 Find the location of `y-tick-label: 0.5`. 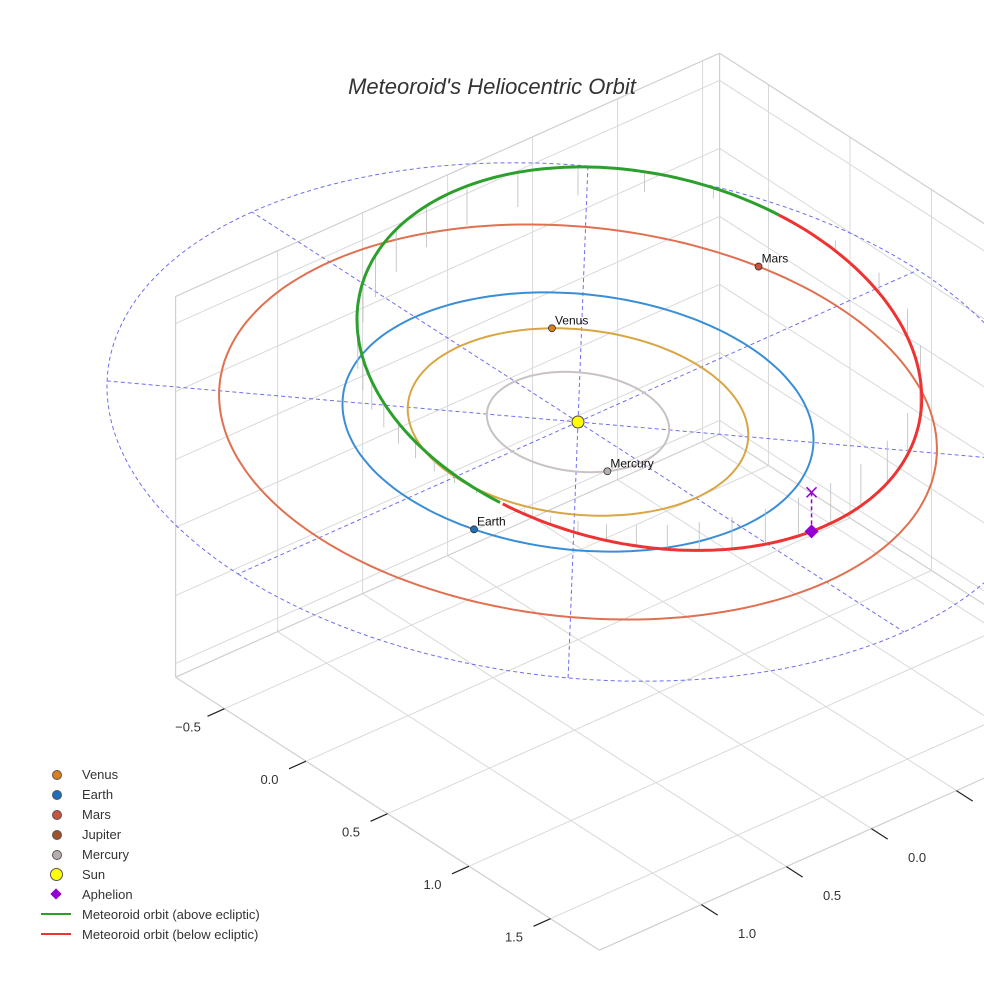

y-tick-label: 0.5 is located at coordinates (351, 832).